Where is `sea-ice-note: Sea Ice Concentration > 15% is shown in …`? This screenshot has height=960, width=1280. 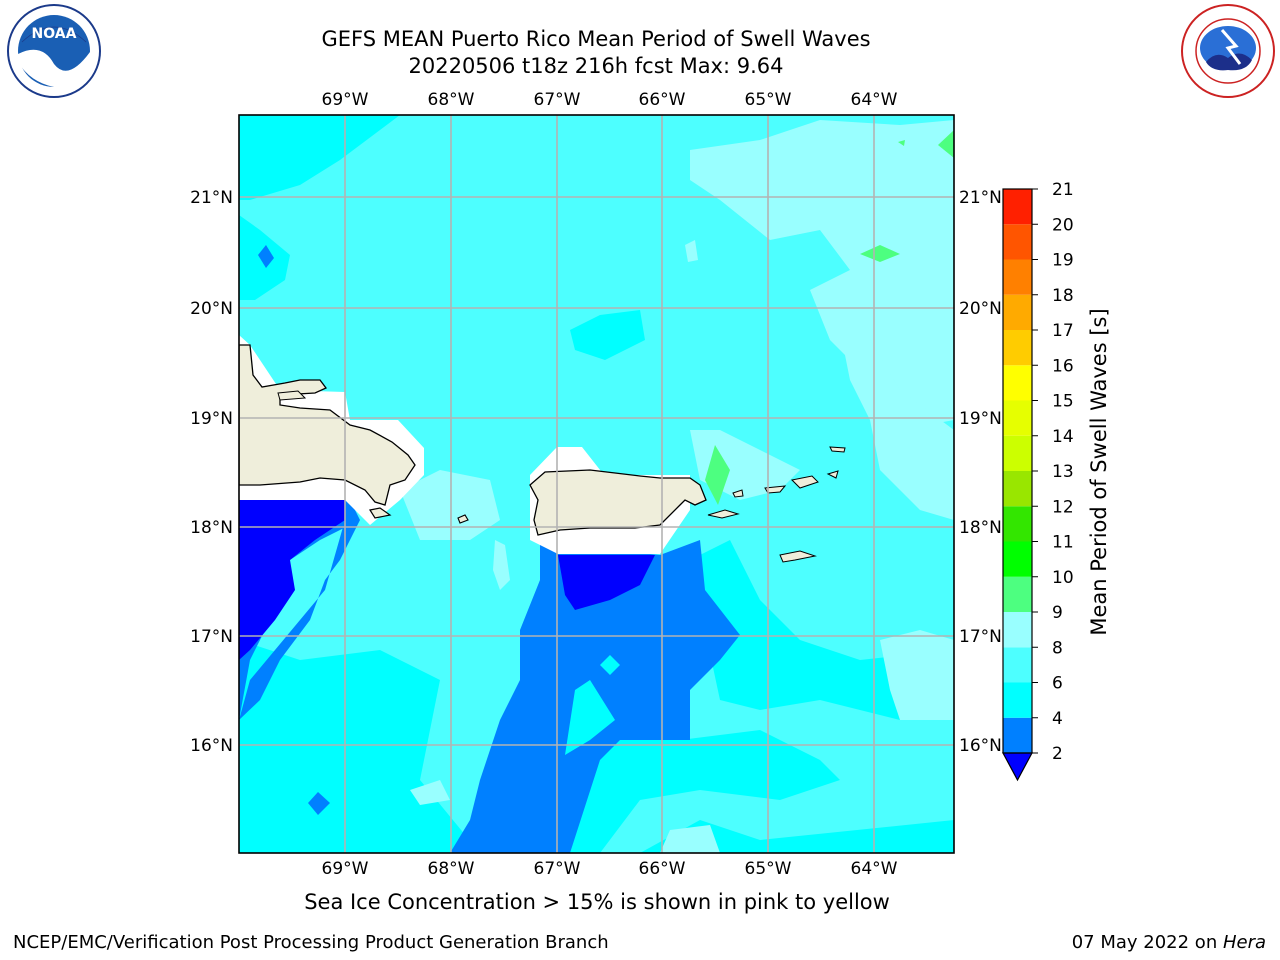 sea-ice-note: Sea Ice Concentration > 15% is shown in … is located at coordinates (597, 902).